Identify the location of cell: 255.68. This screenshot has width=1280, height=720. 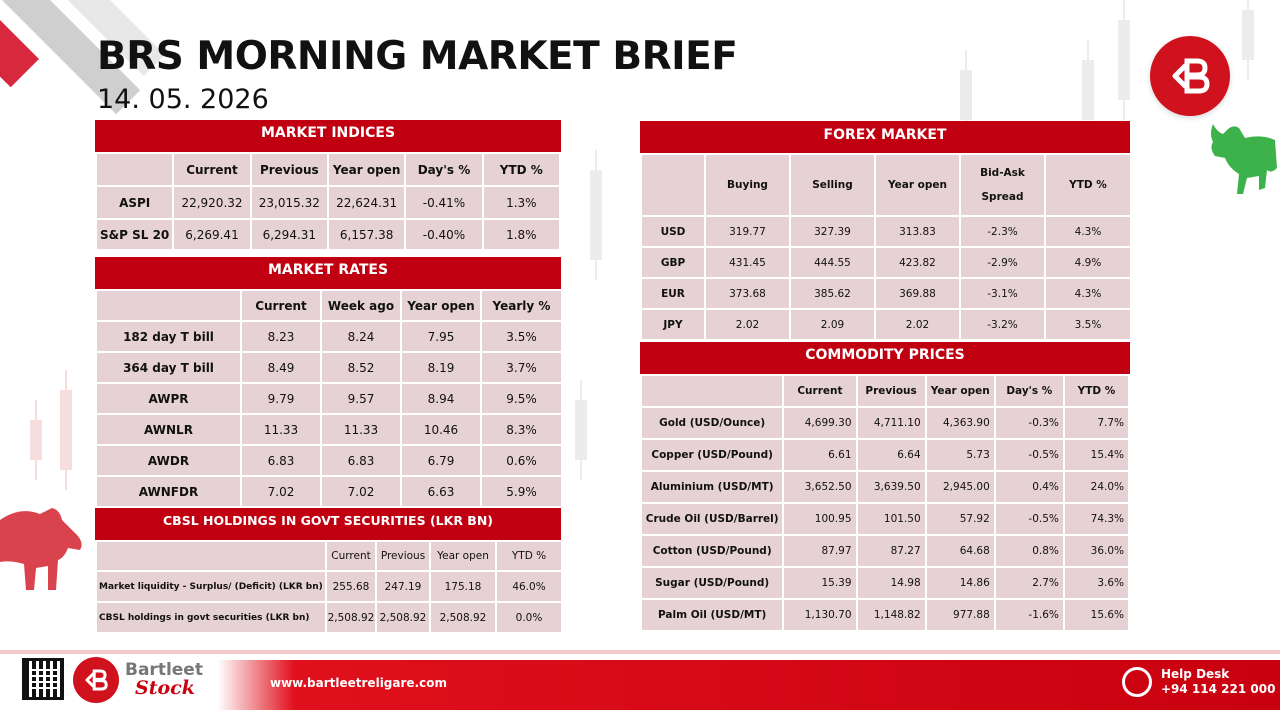
(351, 586).